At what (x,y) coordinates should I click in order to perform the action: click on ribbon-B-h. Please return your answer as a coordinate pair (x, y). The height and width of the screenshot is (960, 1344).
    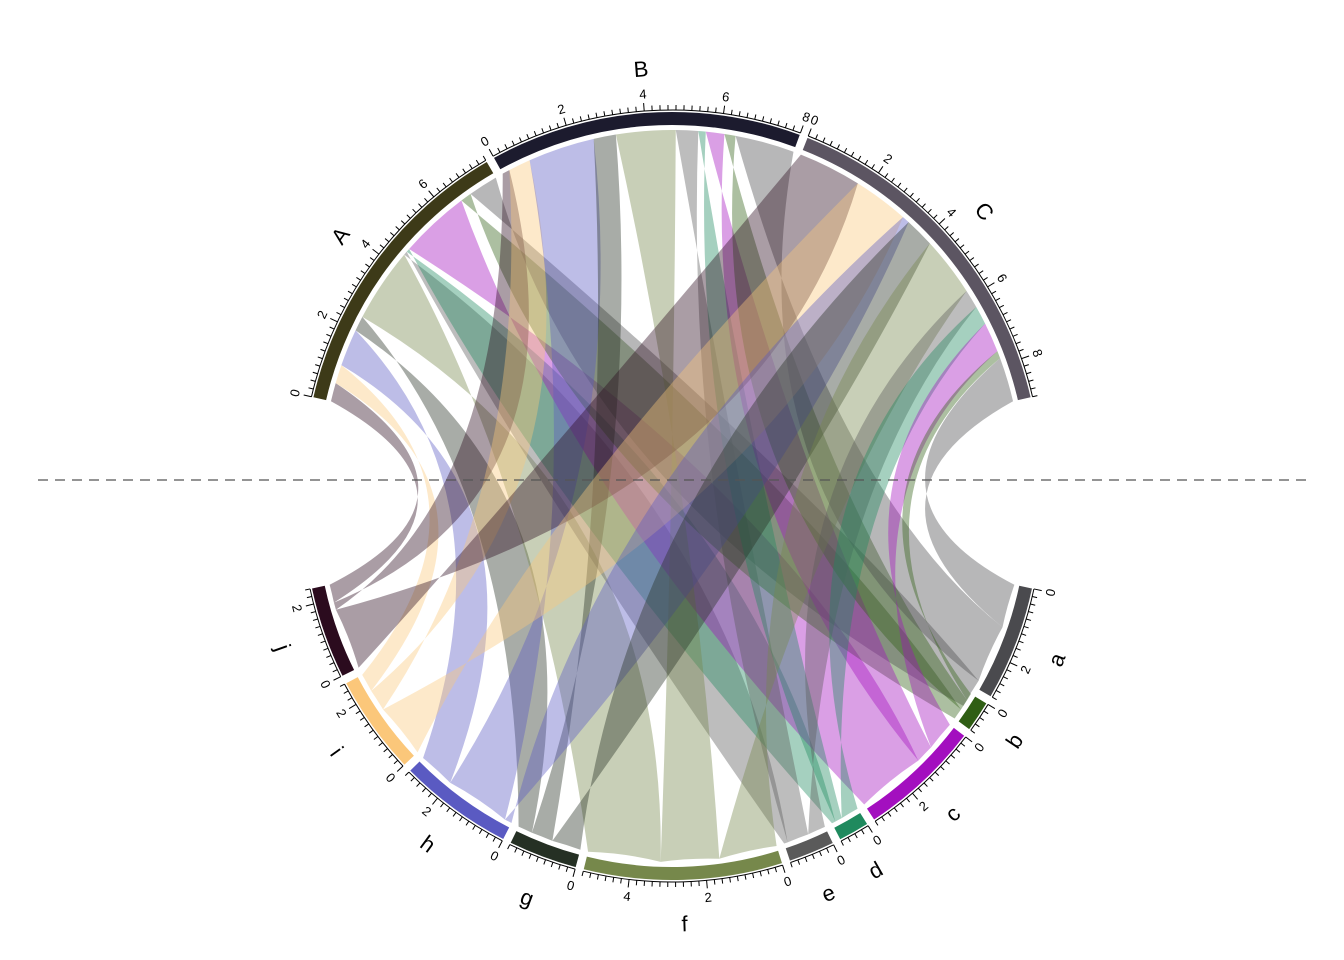
    Looking at the image, I should click on (525, 479).